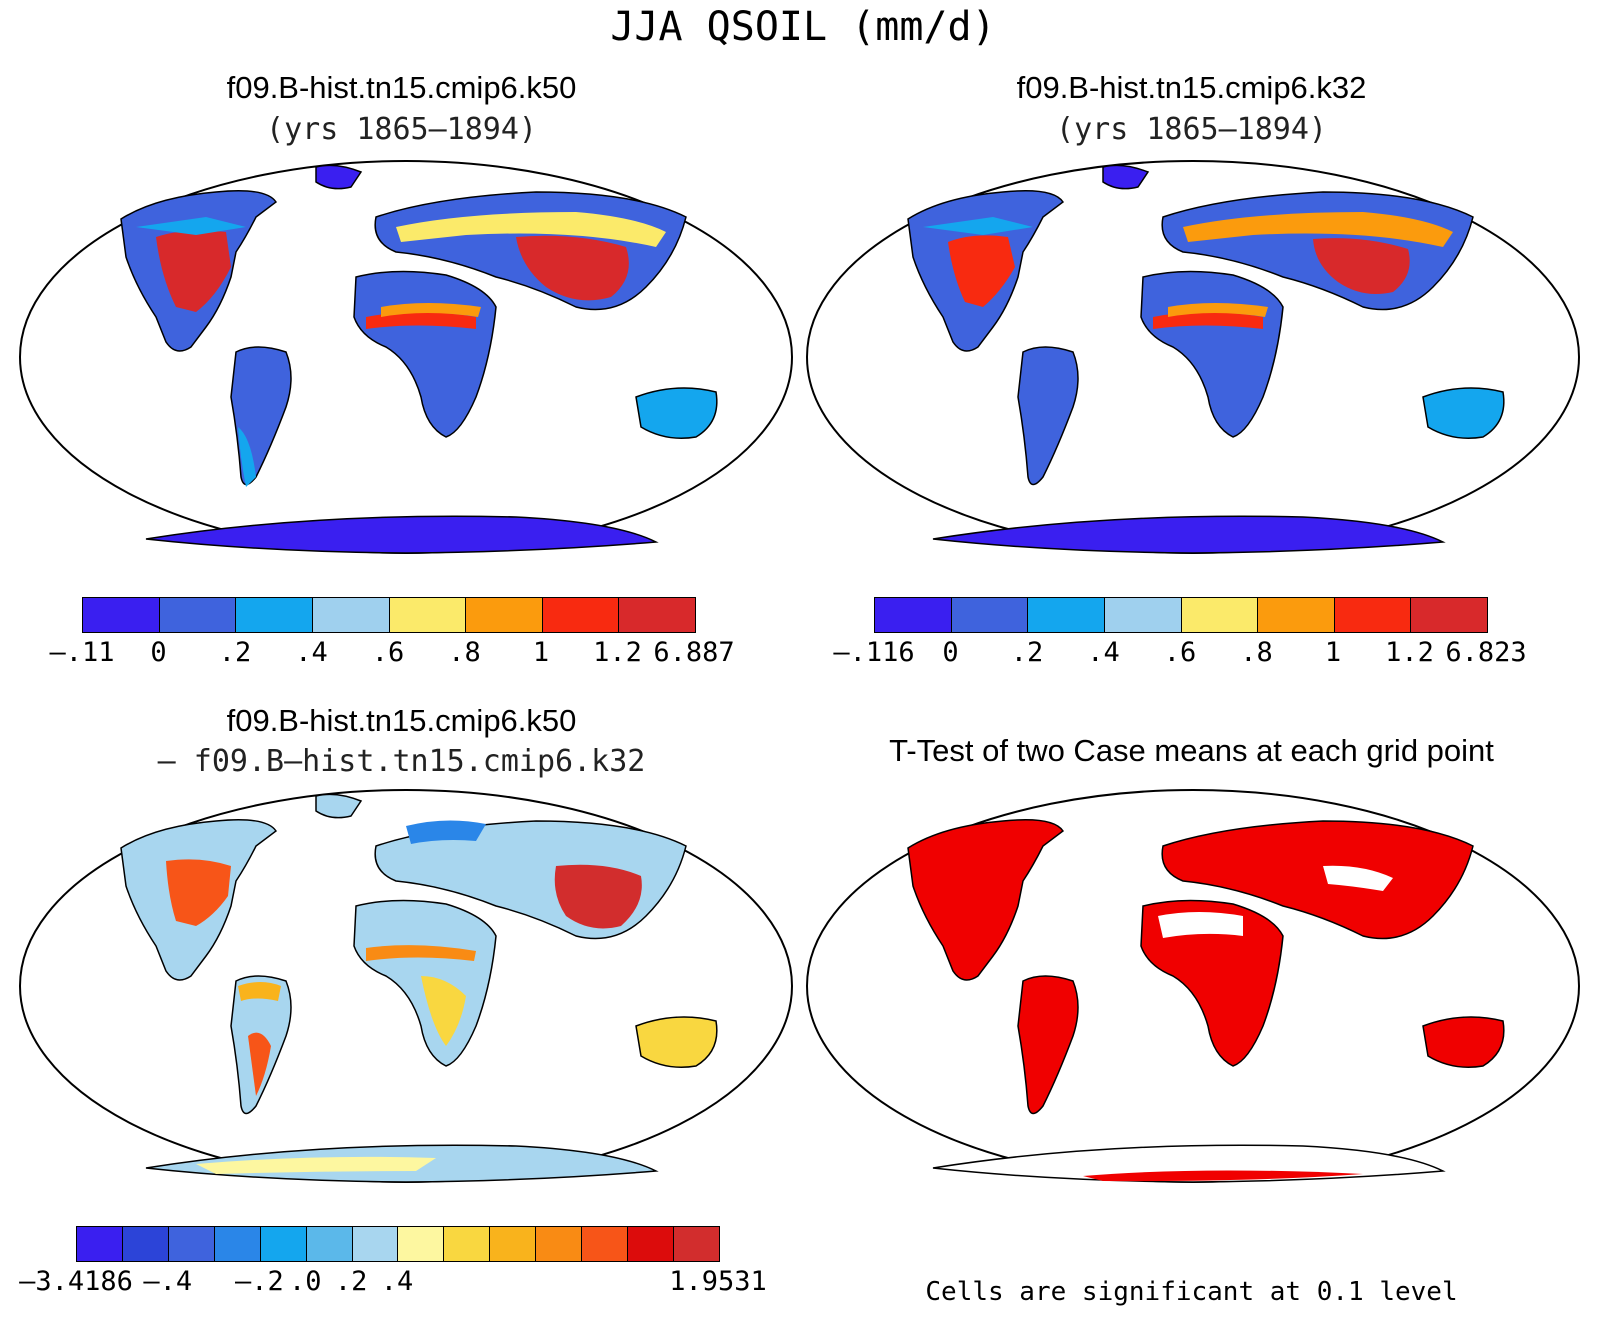 This screenshot has height=1327, width=1606. I want to click on colorbar-tick-label: .0, so click(305, 1281).